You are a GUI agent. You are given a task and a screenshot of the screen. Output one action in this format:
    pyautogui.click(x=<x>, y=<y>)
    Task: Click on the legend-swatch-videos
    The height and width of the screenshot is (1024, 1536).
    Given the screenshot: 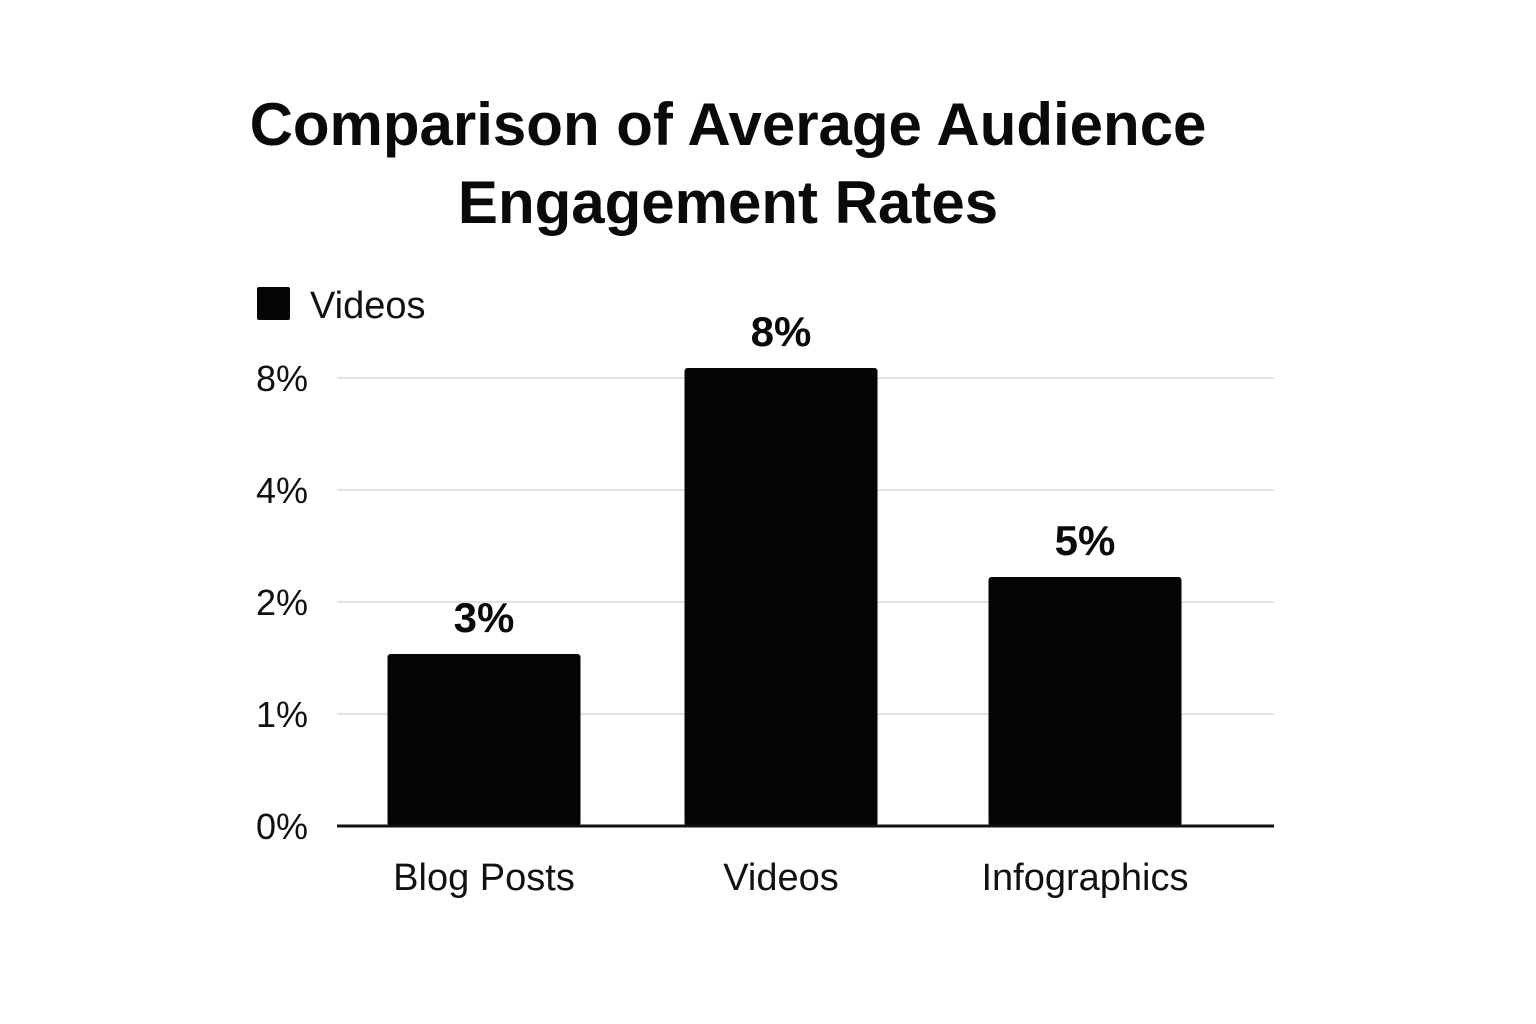 What is the action you would take?
    pyautogui.click(x=273, y=303)
    